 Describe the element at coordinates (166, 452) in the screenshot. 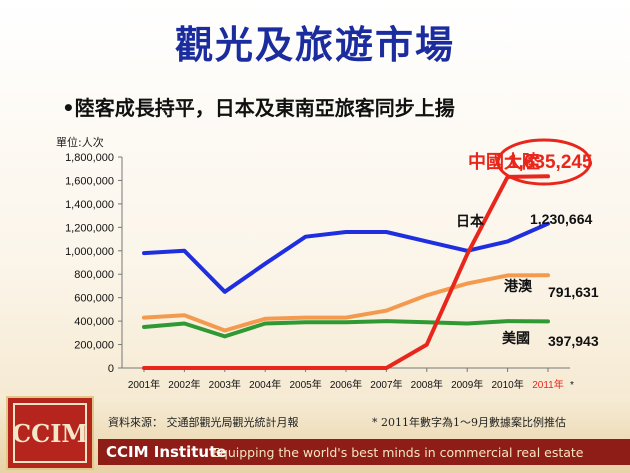

I see `institute-name: CCIM Institute` at that location.